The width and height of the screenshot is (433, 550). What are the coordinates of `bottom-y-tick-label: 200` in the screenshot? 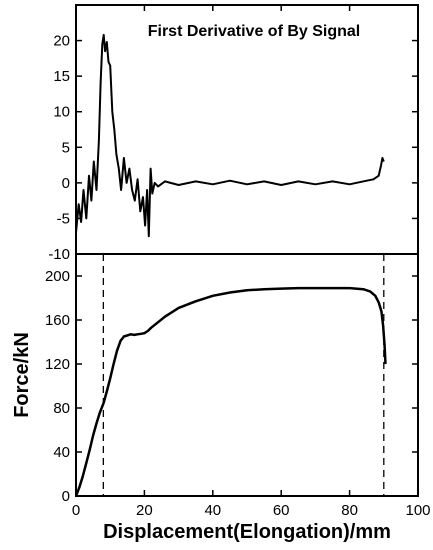 It's located at (57, 276).